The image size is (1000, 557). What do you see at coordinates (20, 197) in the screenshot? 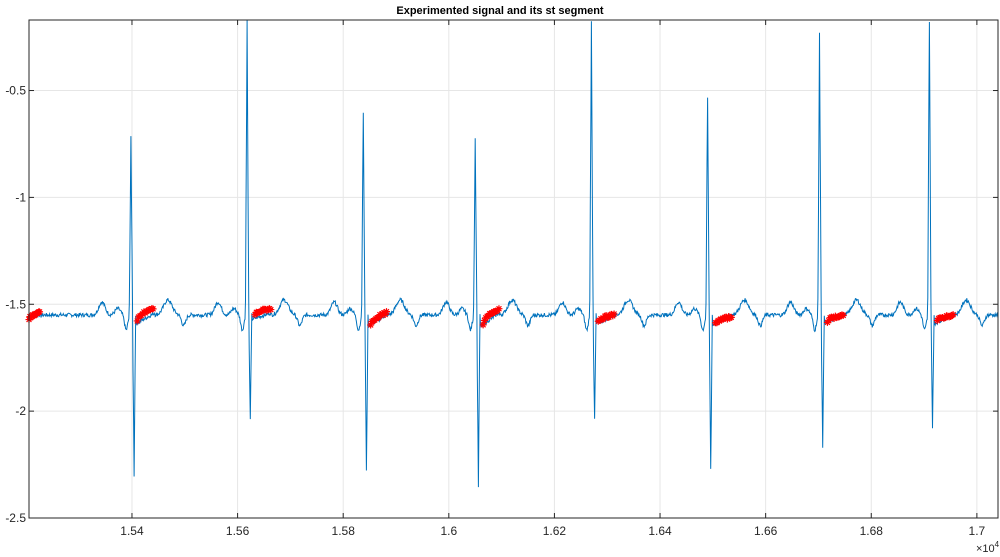
I see `y-tick-label: -1` at bounding box center [20, 197].